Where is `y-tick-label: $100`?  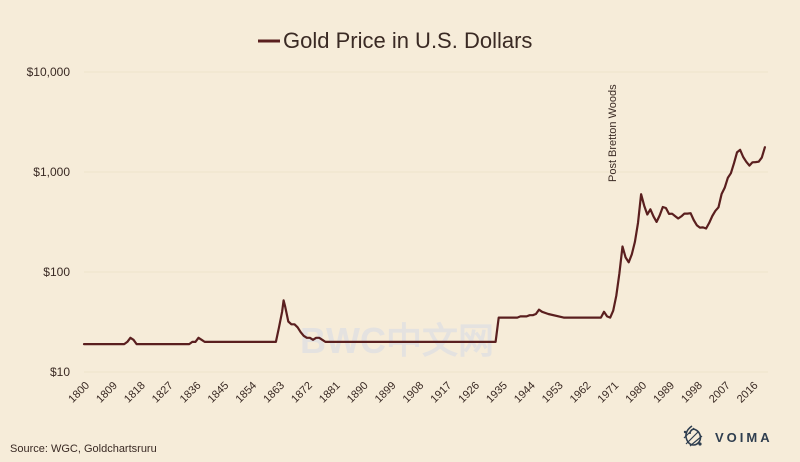 y-tick-label: $100 is located at coordinates (56, 272).